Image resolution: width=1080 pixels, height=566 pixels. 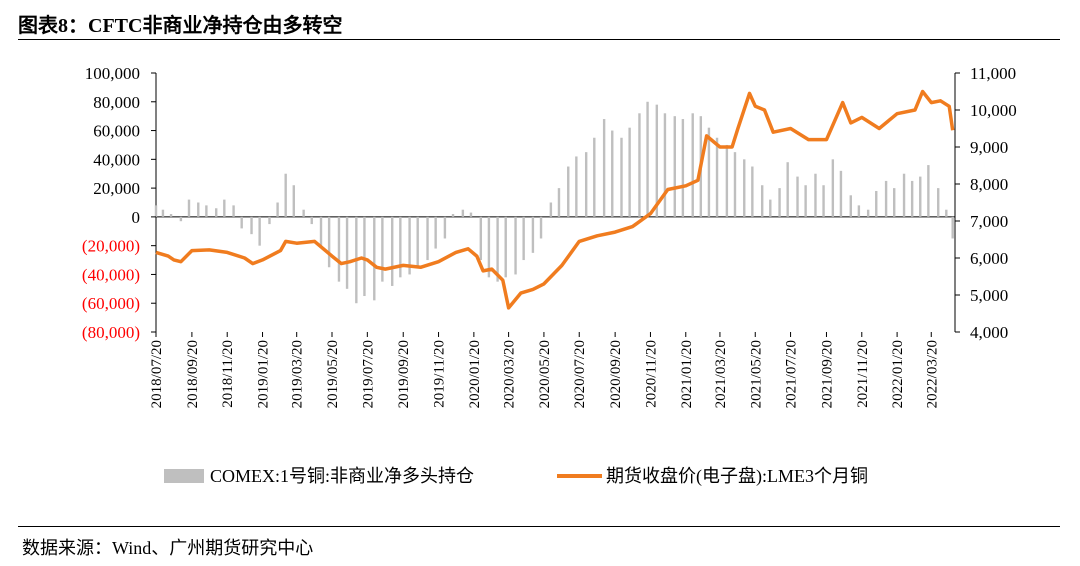 What do you see at coordinates (989, 258) in the screenshot?
I see `right-tick-label: 6,000` at bounding box center [989, 258].